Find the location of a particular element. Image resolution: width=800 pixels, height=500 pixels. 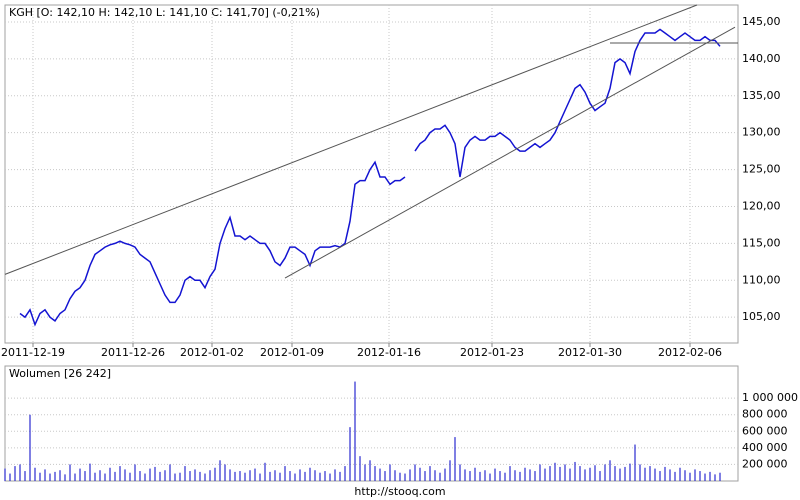

x-tick-label: 2011-12-26 is located at coordinates (133, 352).